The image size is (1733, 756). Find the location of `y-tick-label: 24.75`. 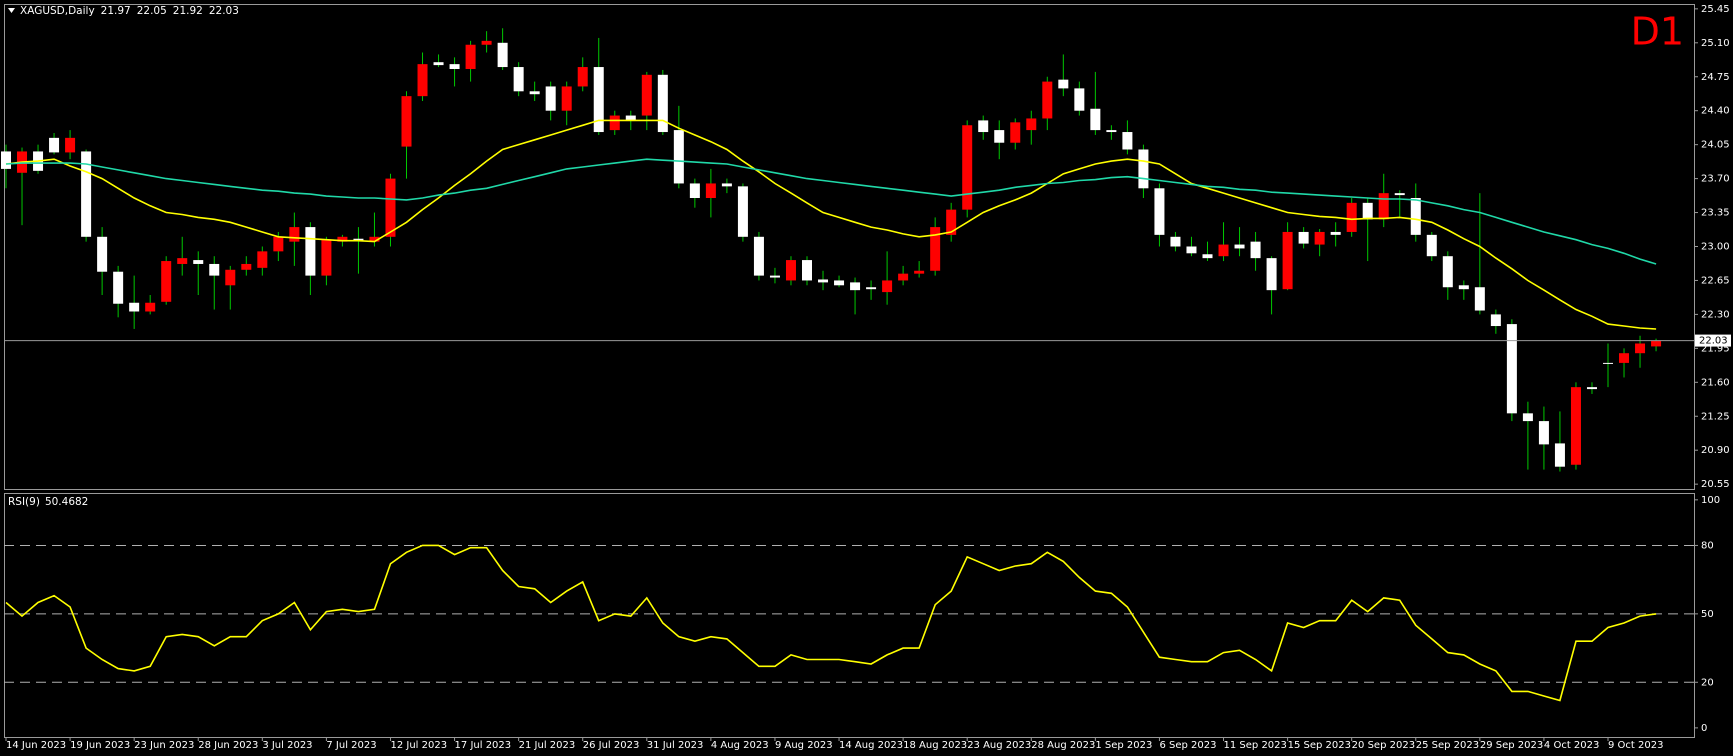

y-tick-label: 24.75 is located at coordinates (1715, 77).